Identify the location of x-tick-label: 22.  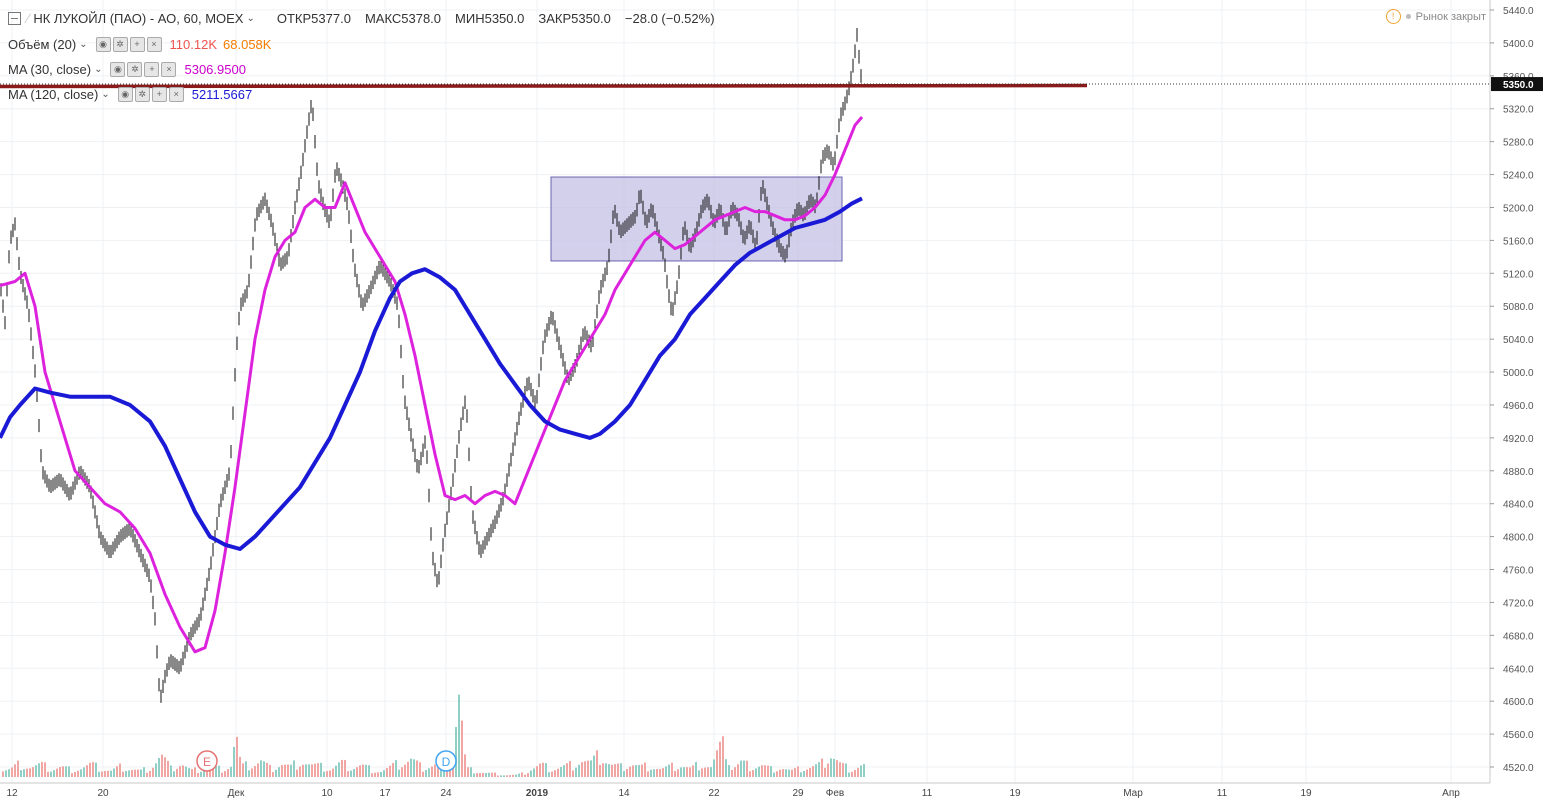
(714, 793).